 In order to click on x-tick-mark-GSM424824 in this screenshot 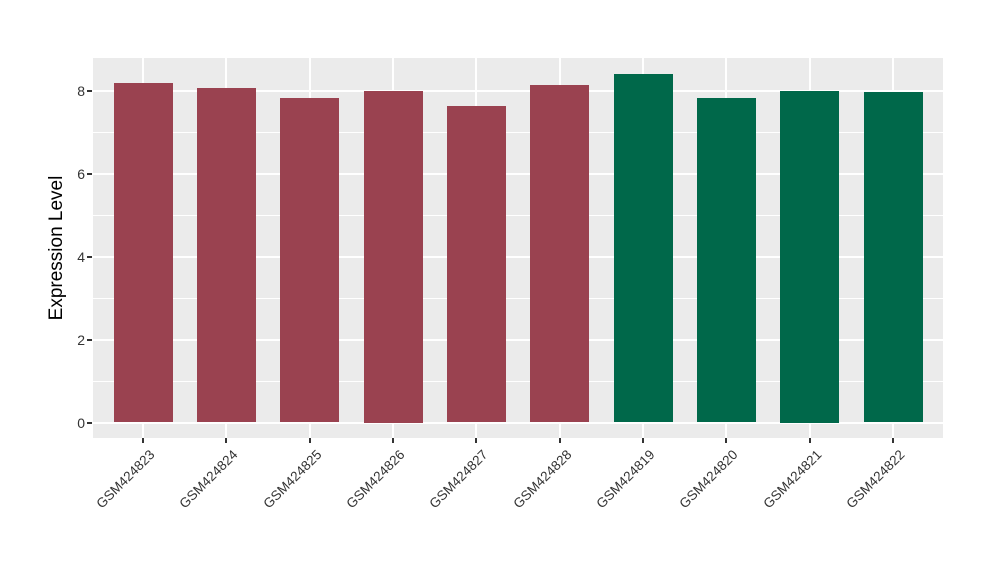, I will do `click(226, 440)`.